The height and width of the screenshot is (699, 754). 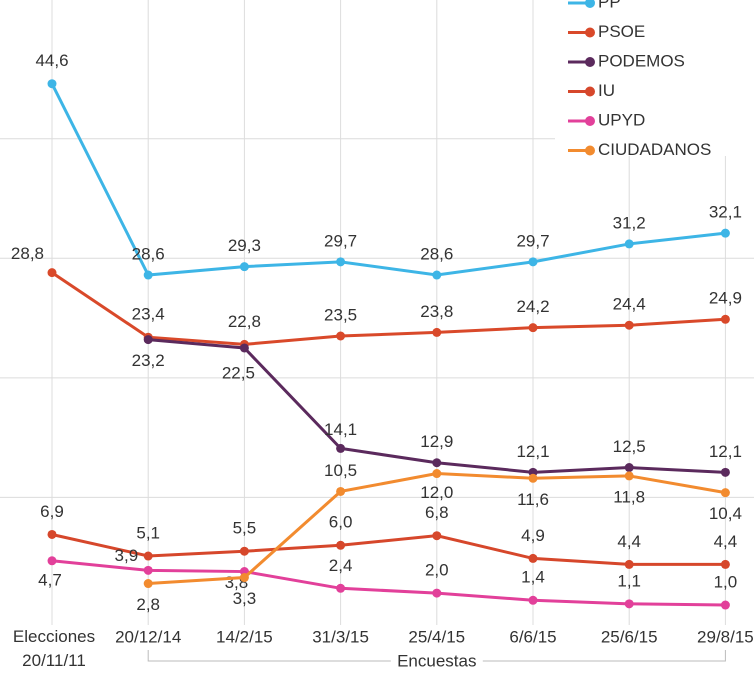 I want to click on data-label: 12,1, so click(x=725, y=451).